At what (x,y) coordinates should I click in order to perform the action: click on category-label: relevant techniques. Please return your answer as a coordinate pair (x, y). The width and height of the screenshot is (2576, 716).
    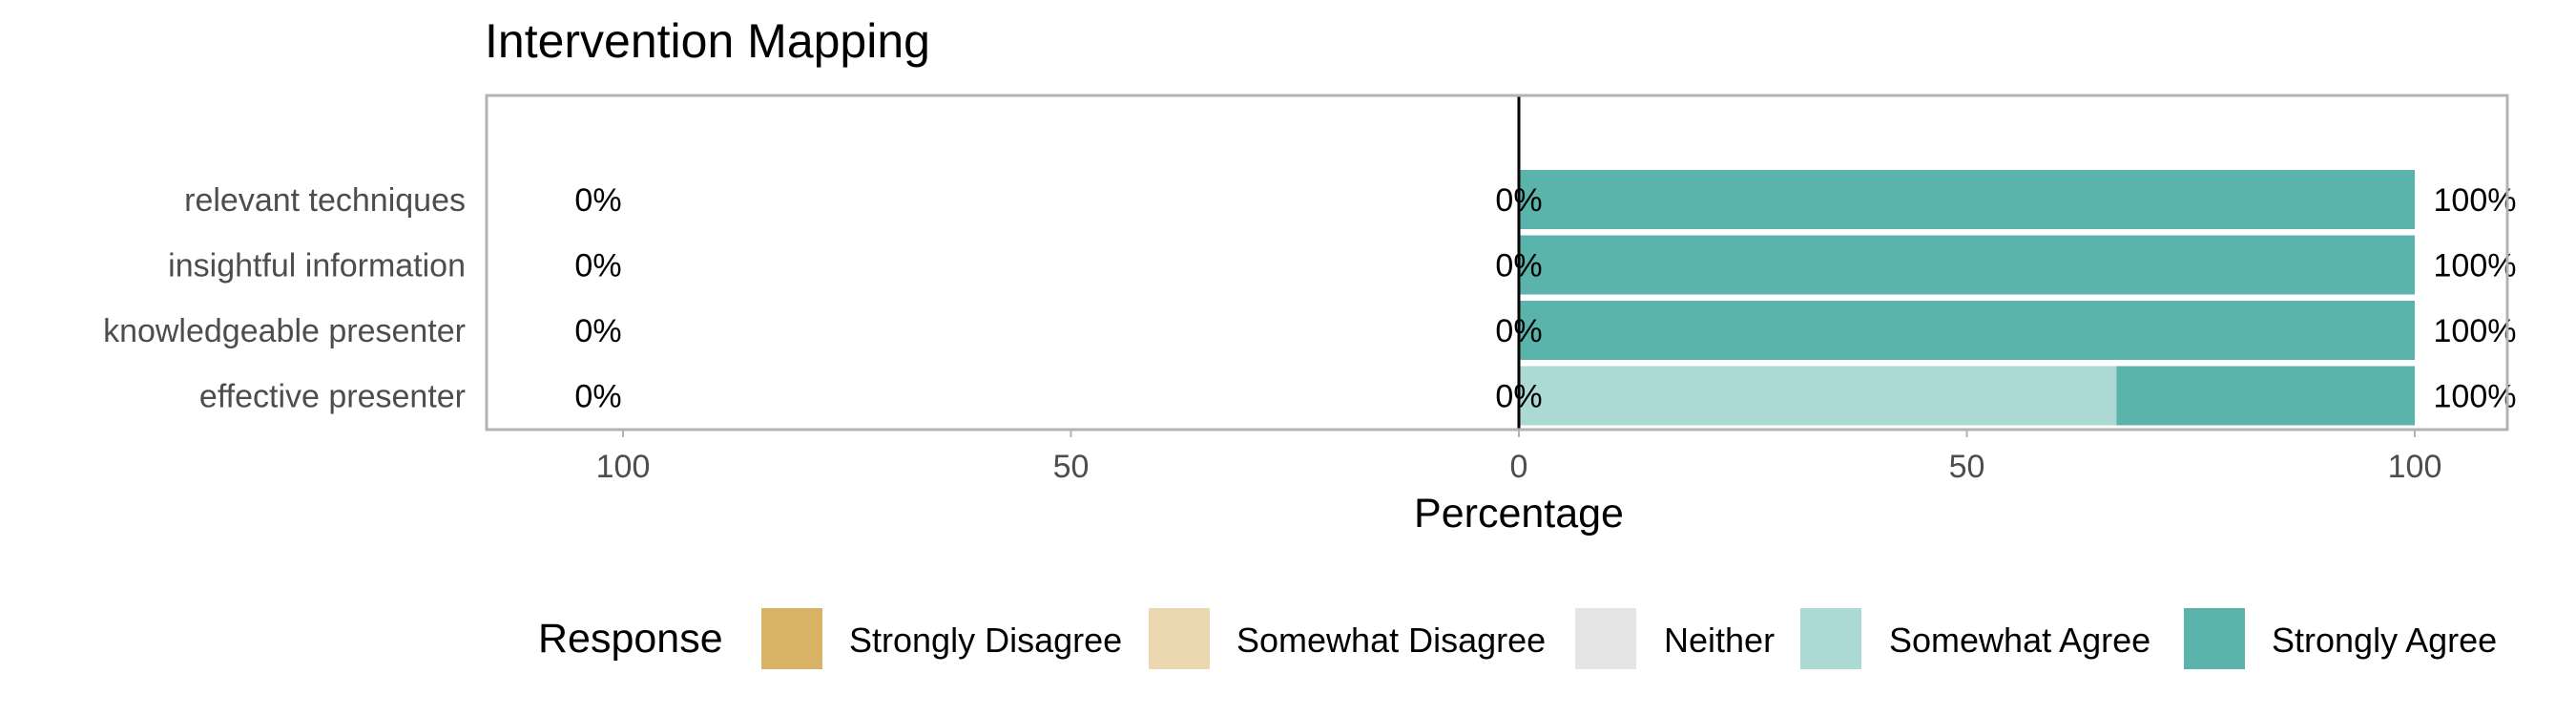
    Looking at the image, I should click on (325, 200).